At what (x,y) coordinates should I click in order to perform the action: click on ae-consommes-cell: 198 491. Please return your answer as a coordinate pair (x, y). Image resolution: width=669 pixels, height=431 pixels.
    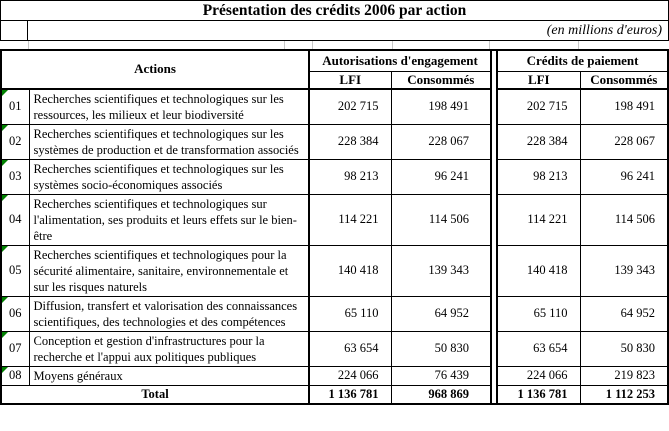
    Looking at the image, I should click on (441, 106).